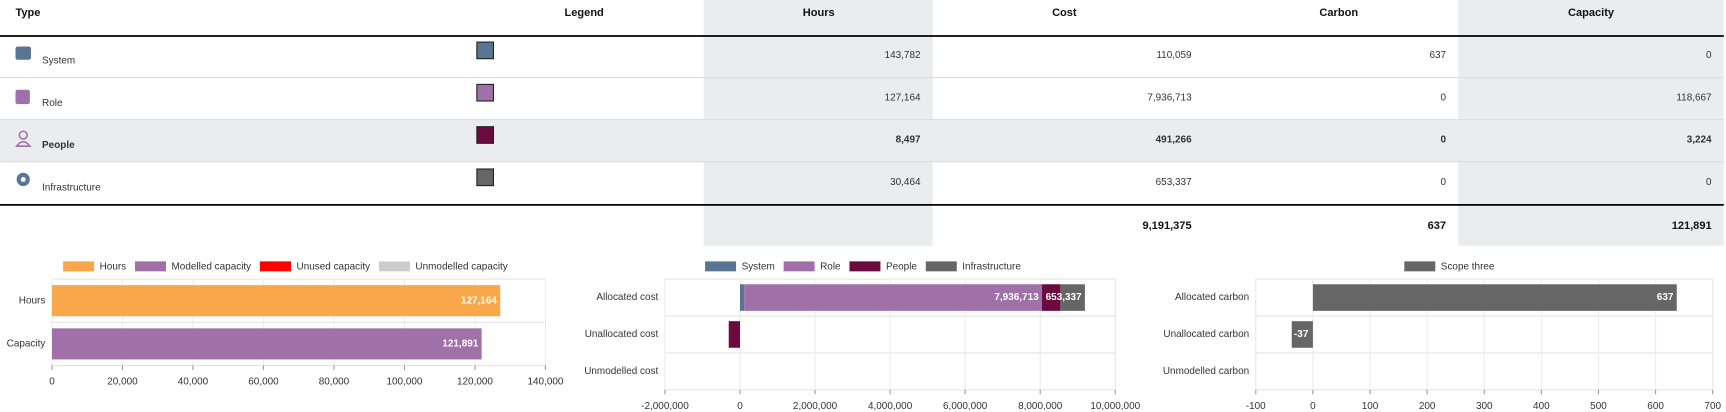 The width and height of the screenshot is (1726, 412). Describe the element at coordinates (1169, 97) in the screenshot. I see `cell-value: 7,936,713` at that location.